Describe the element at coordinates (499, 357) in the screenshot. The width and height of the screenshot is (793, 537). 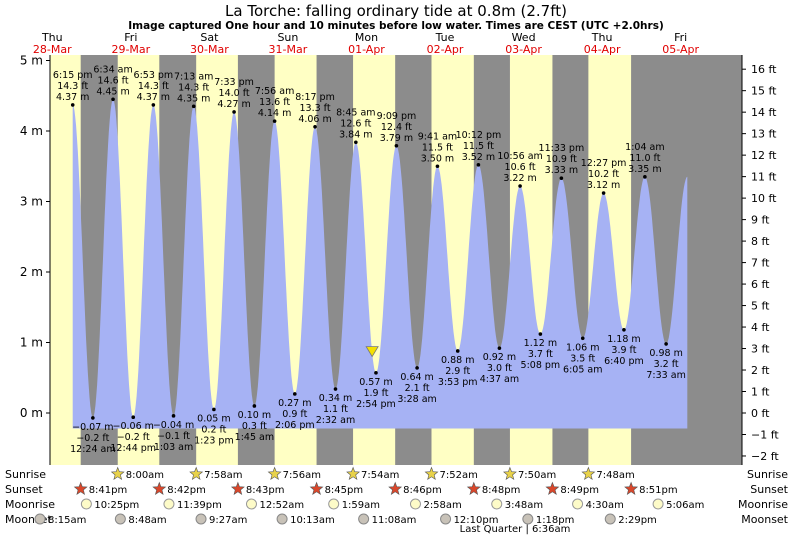
I see `low-tide-metres: 0.92 m` at that location.